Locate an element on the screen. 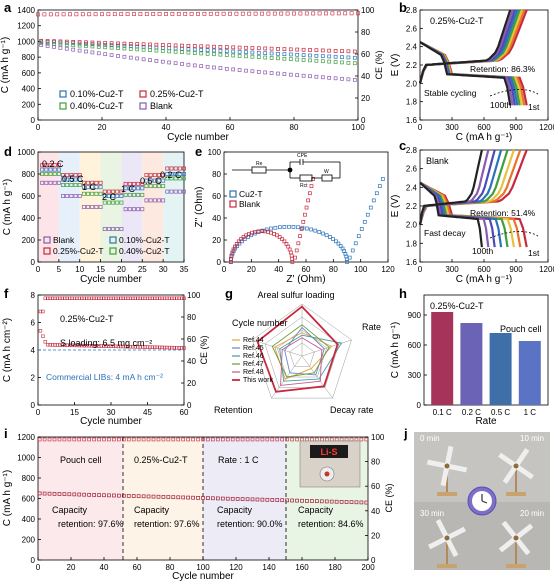  panel-label-j: j is located at coordinates (405, 433).